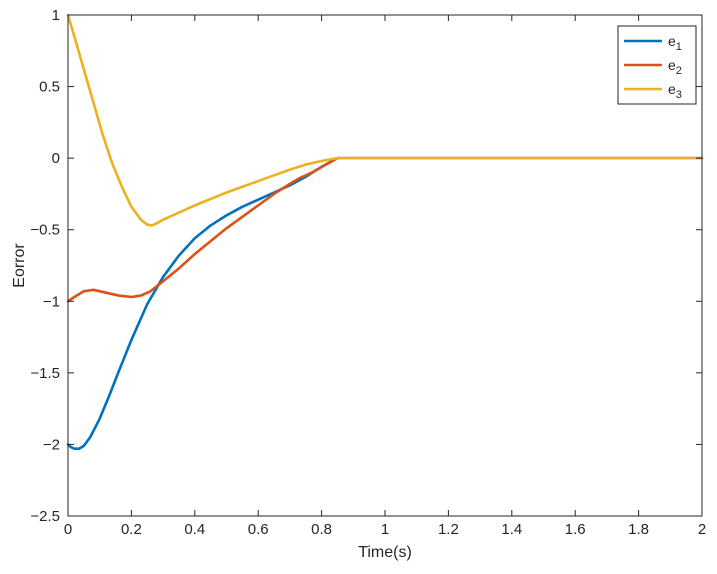  I want to click on x-tick-label: 1.4, so click(511, 529).